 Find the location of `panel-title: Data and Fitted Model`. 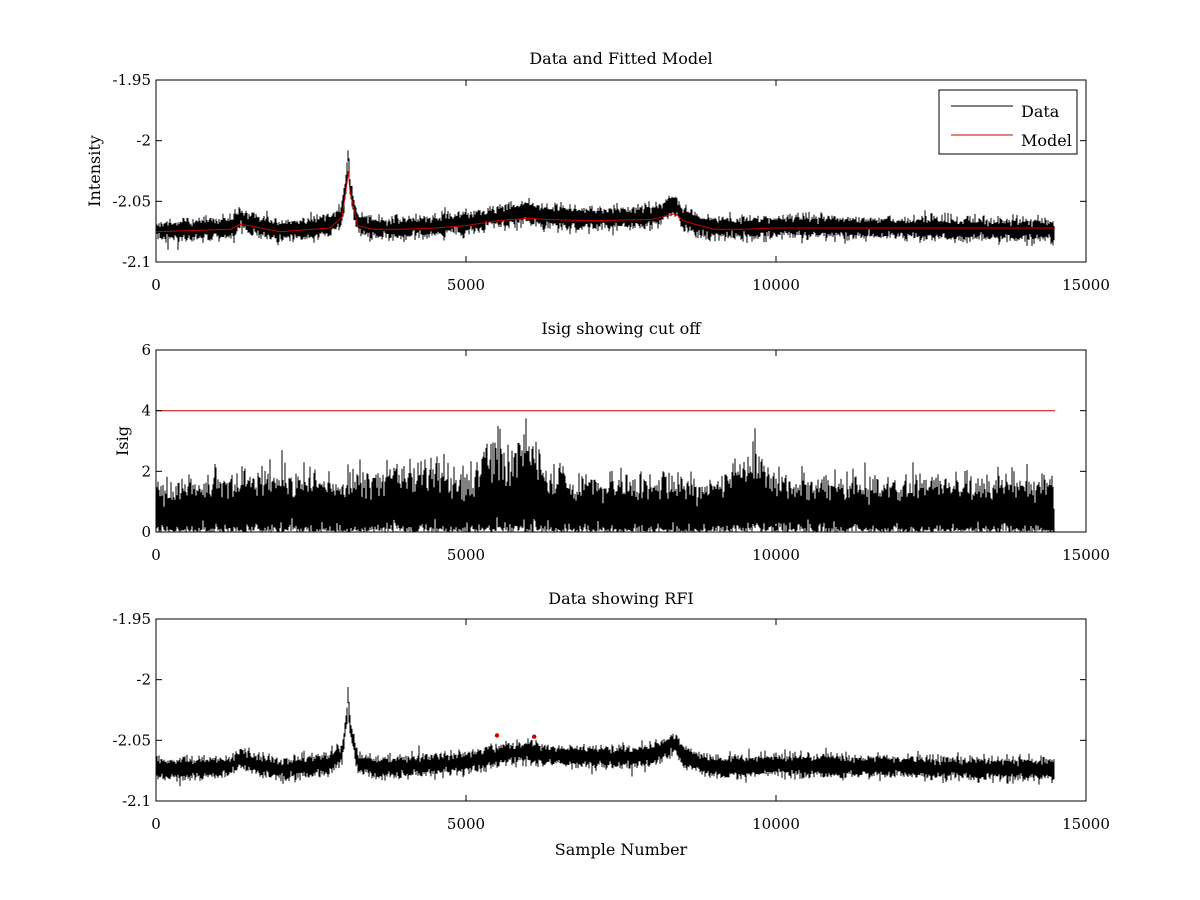

panel-title: Data and Fitted Model is located at coordinates (620, 58).